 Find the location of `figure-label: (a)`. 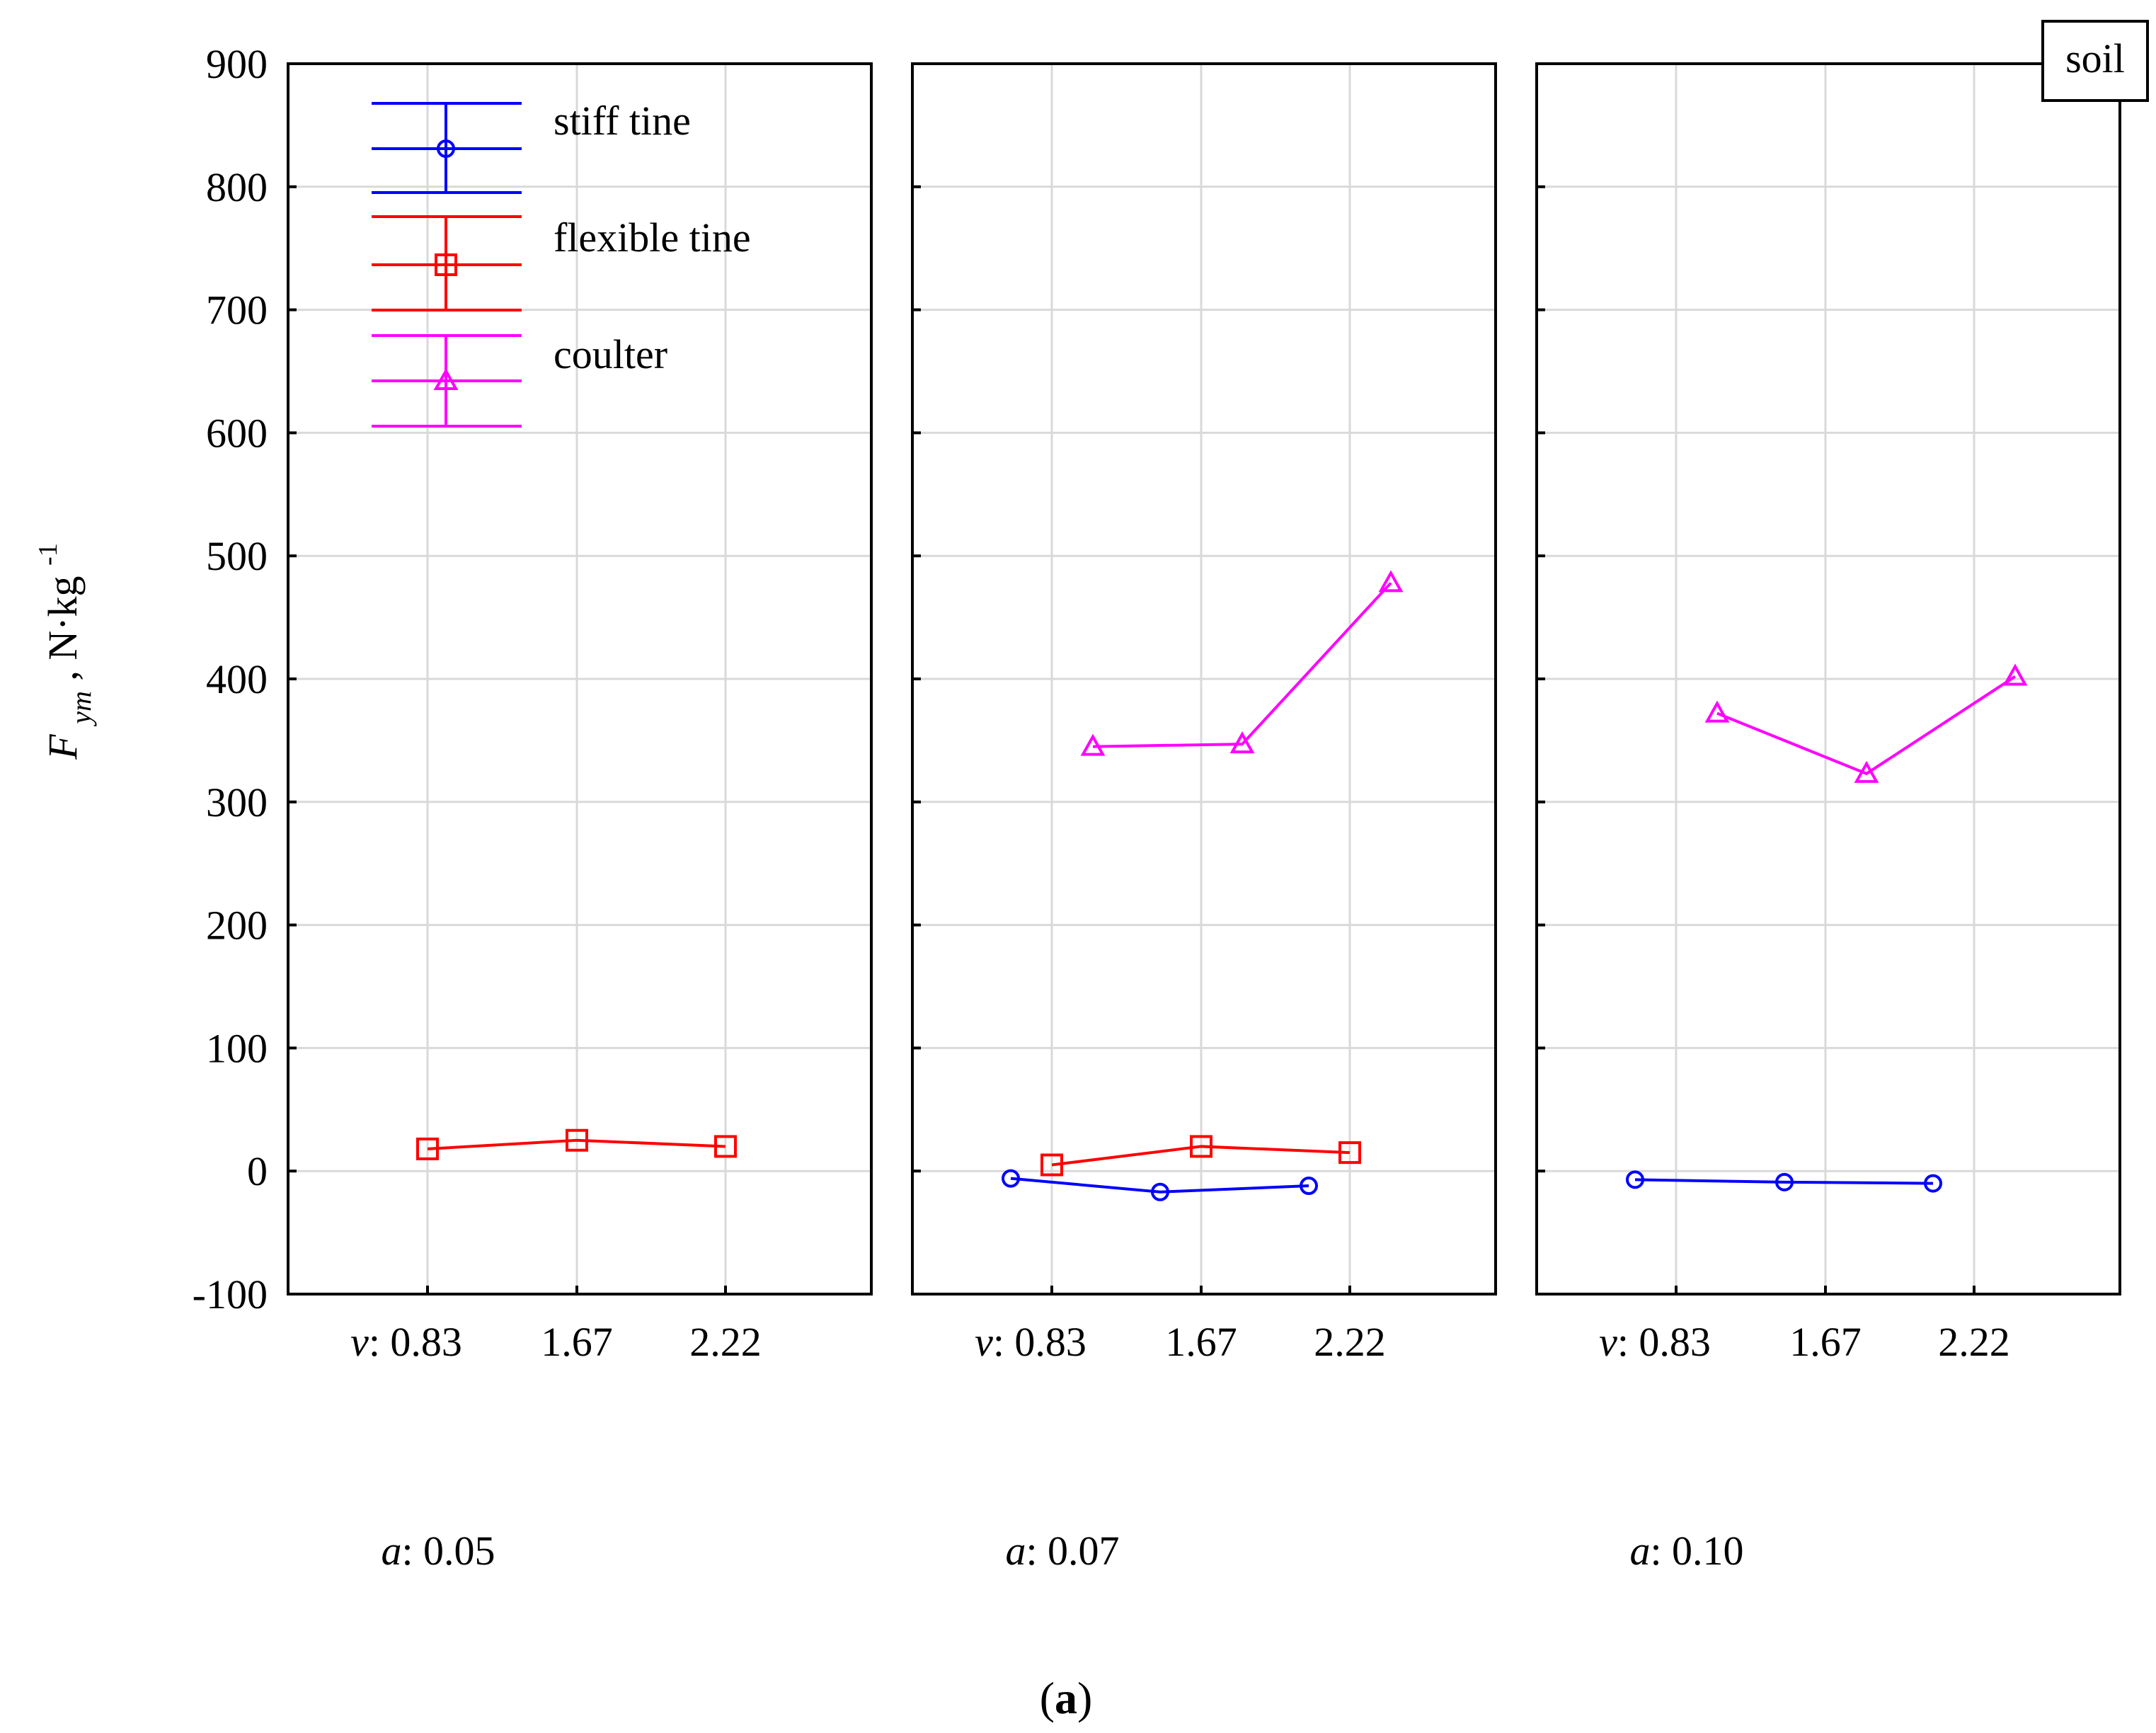

figure-label: (a) is located at coordinates (1066, 1698).